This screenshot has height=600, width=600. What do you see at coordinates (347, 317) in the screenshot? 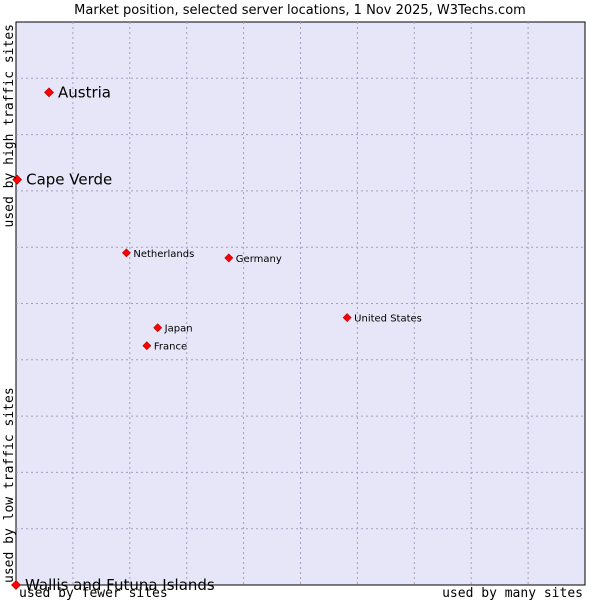
I see `point-united-states` at bounding box center [347, 317].